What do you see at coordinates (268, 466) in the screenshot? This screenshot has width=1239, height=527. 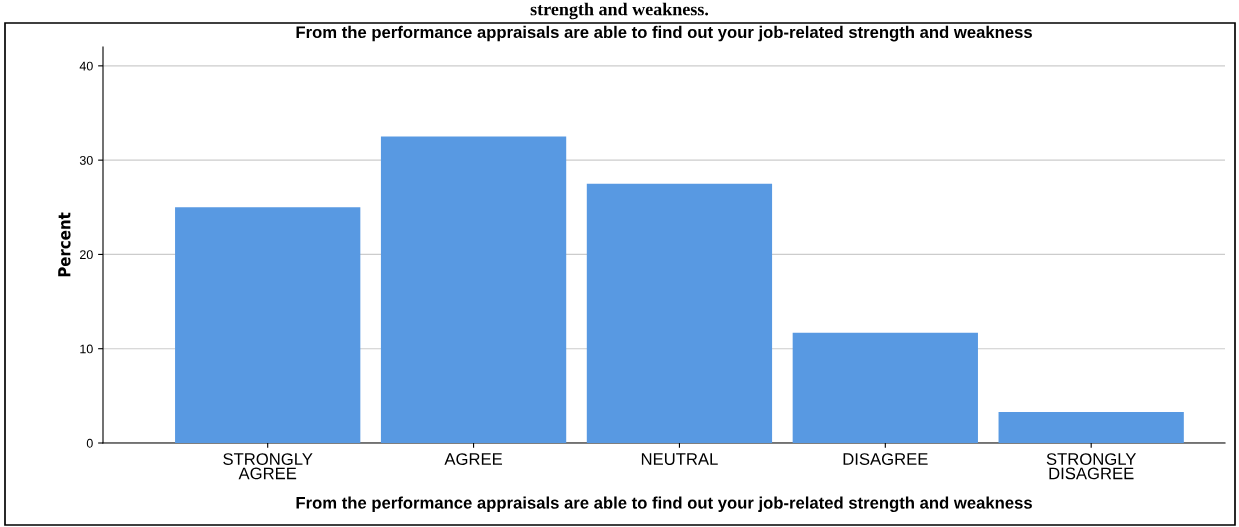 I see `x-tick-label: STRONGLY AGREE` at bounding box center [268, 466].